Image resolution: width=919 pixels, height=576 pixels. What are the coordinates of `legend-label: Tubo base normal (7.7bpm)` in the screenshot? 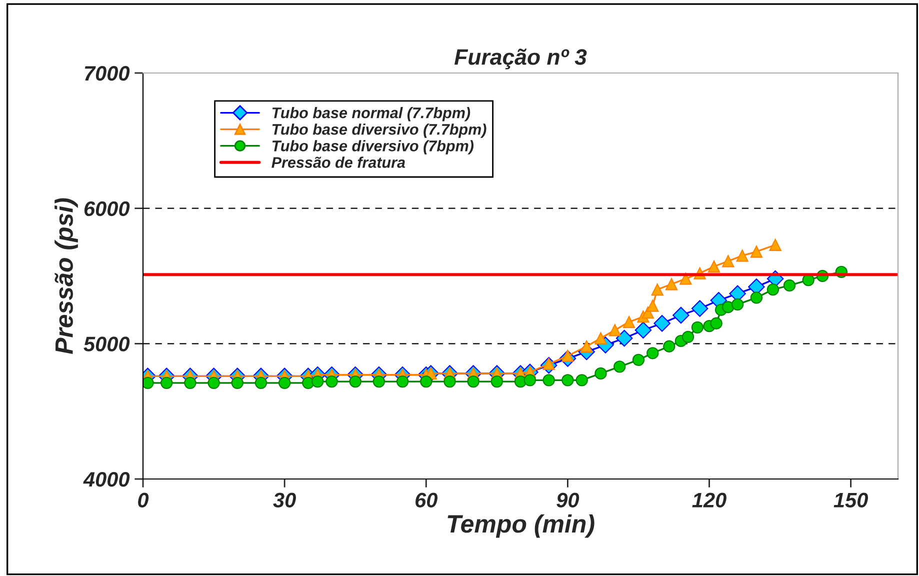 It's located at (371, 114).